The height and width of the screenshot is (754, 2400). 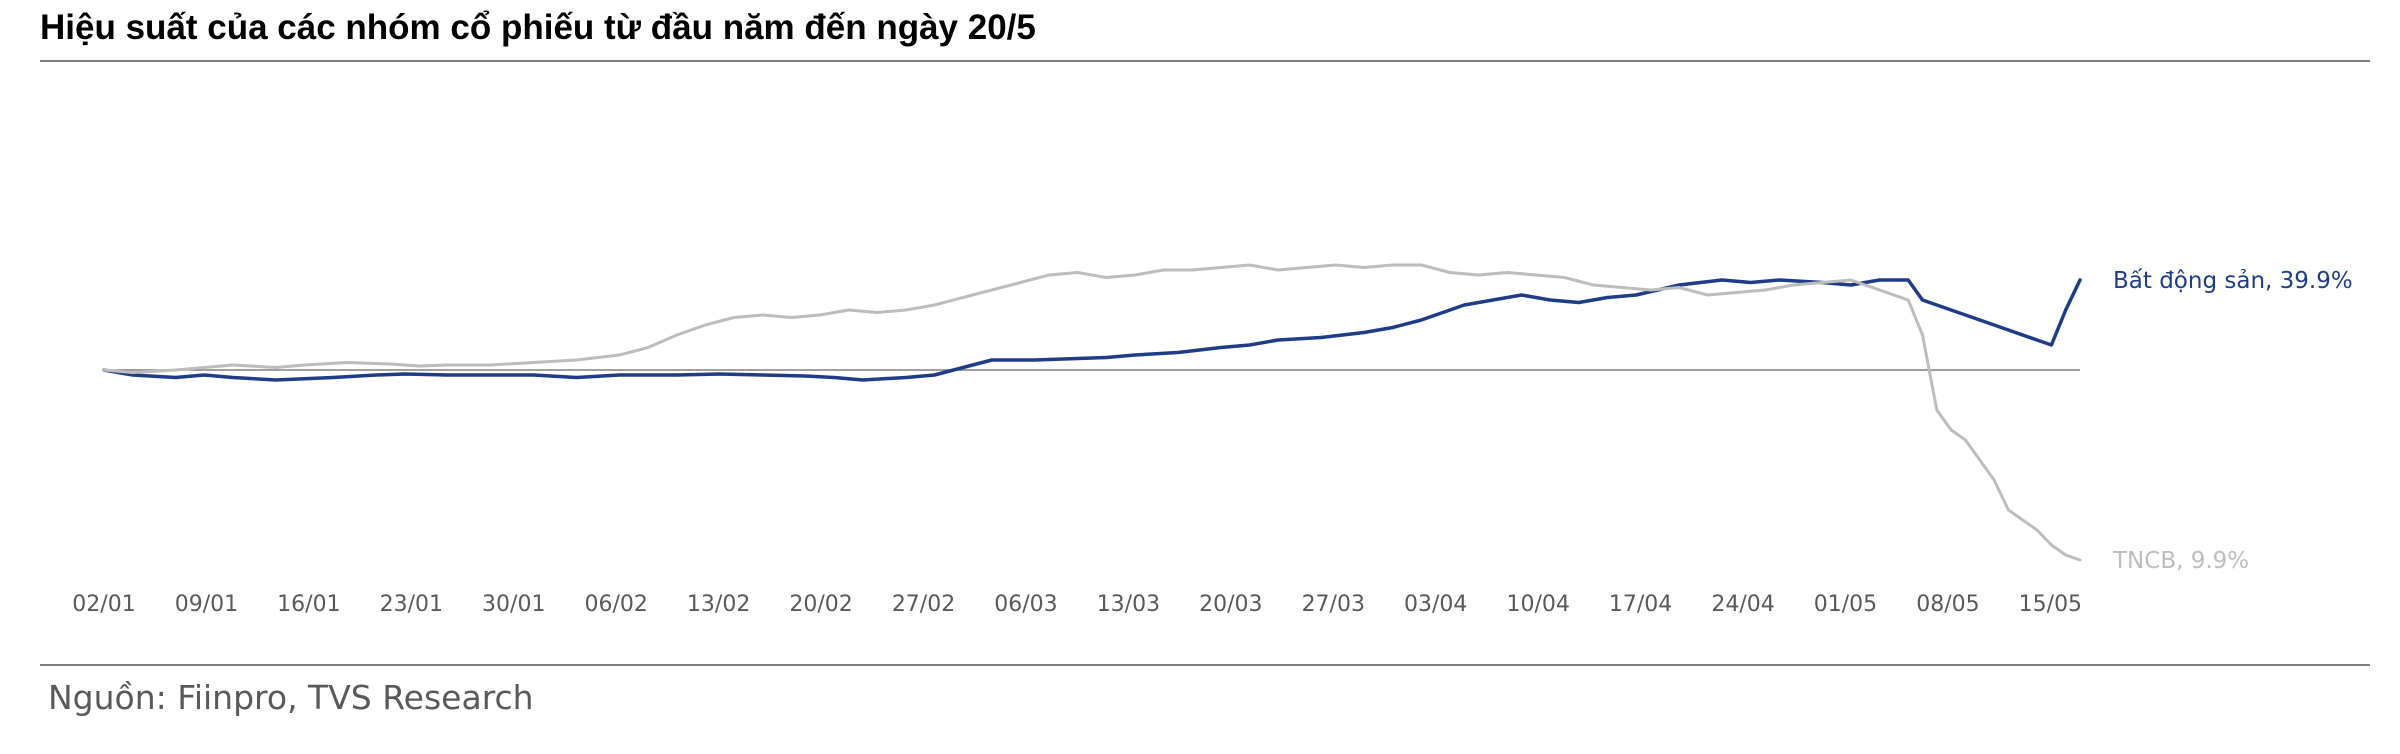 I want to click on x-tick-label: 13/02, so click(x=718, y=604).